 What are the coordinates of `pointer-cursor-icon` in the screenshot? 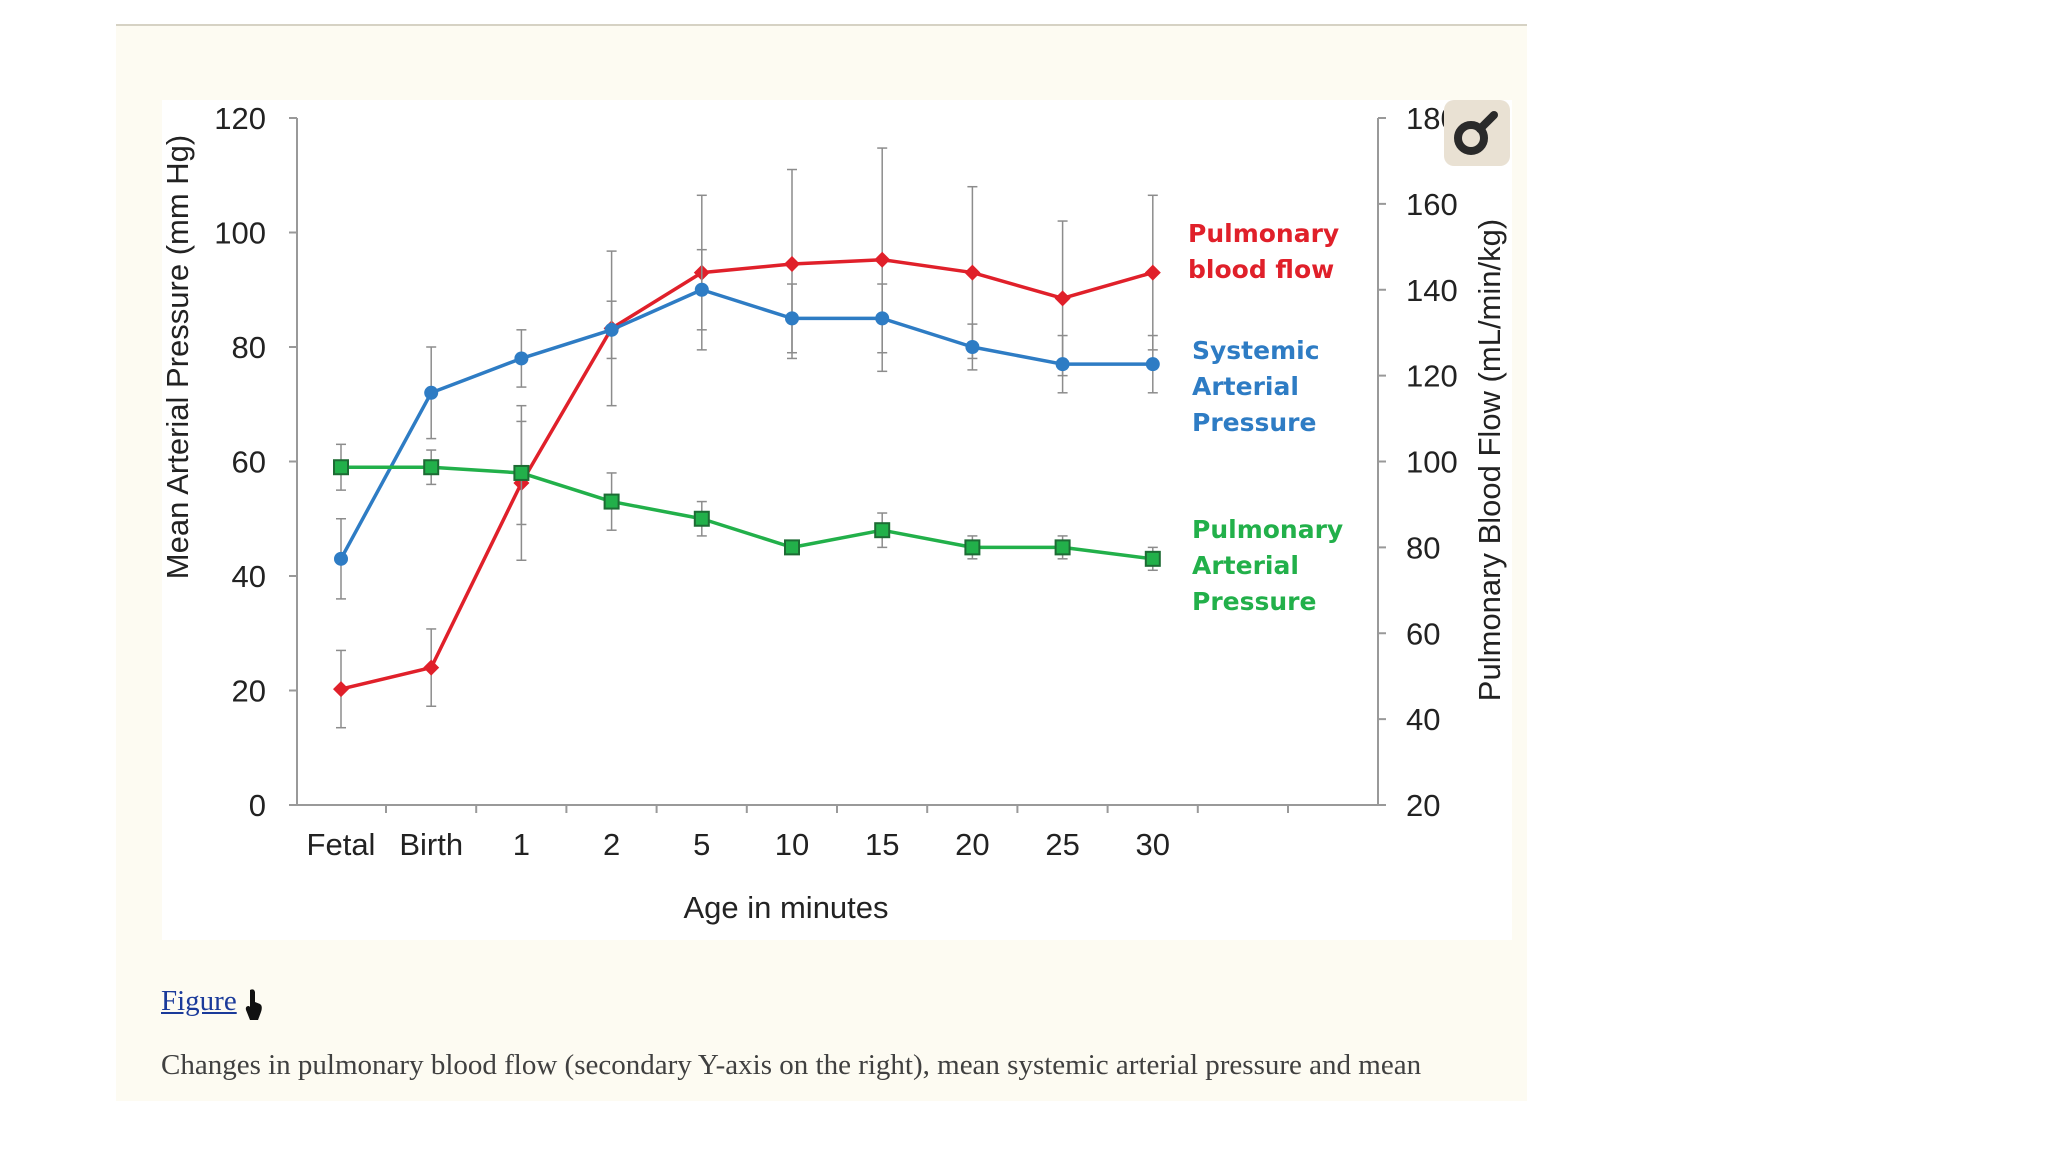 It's located at (253, 1004).